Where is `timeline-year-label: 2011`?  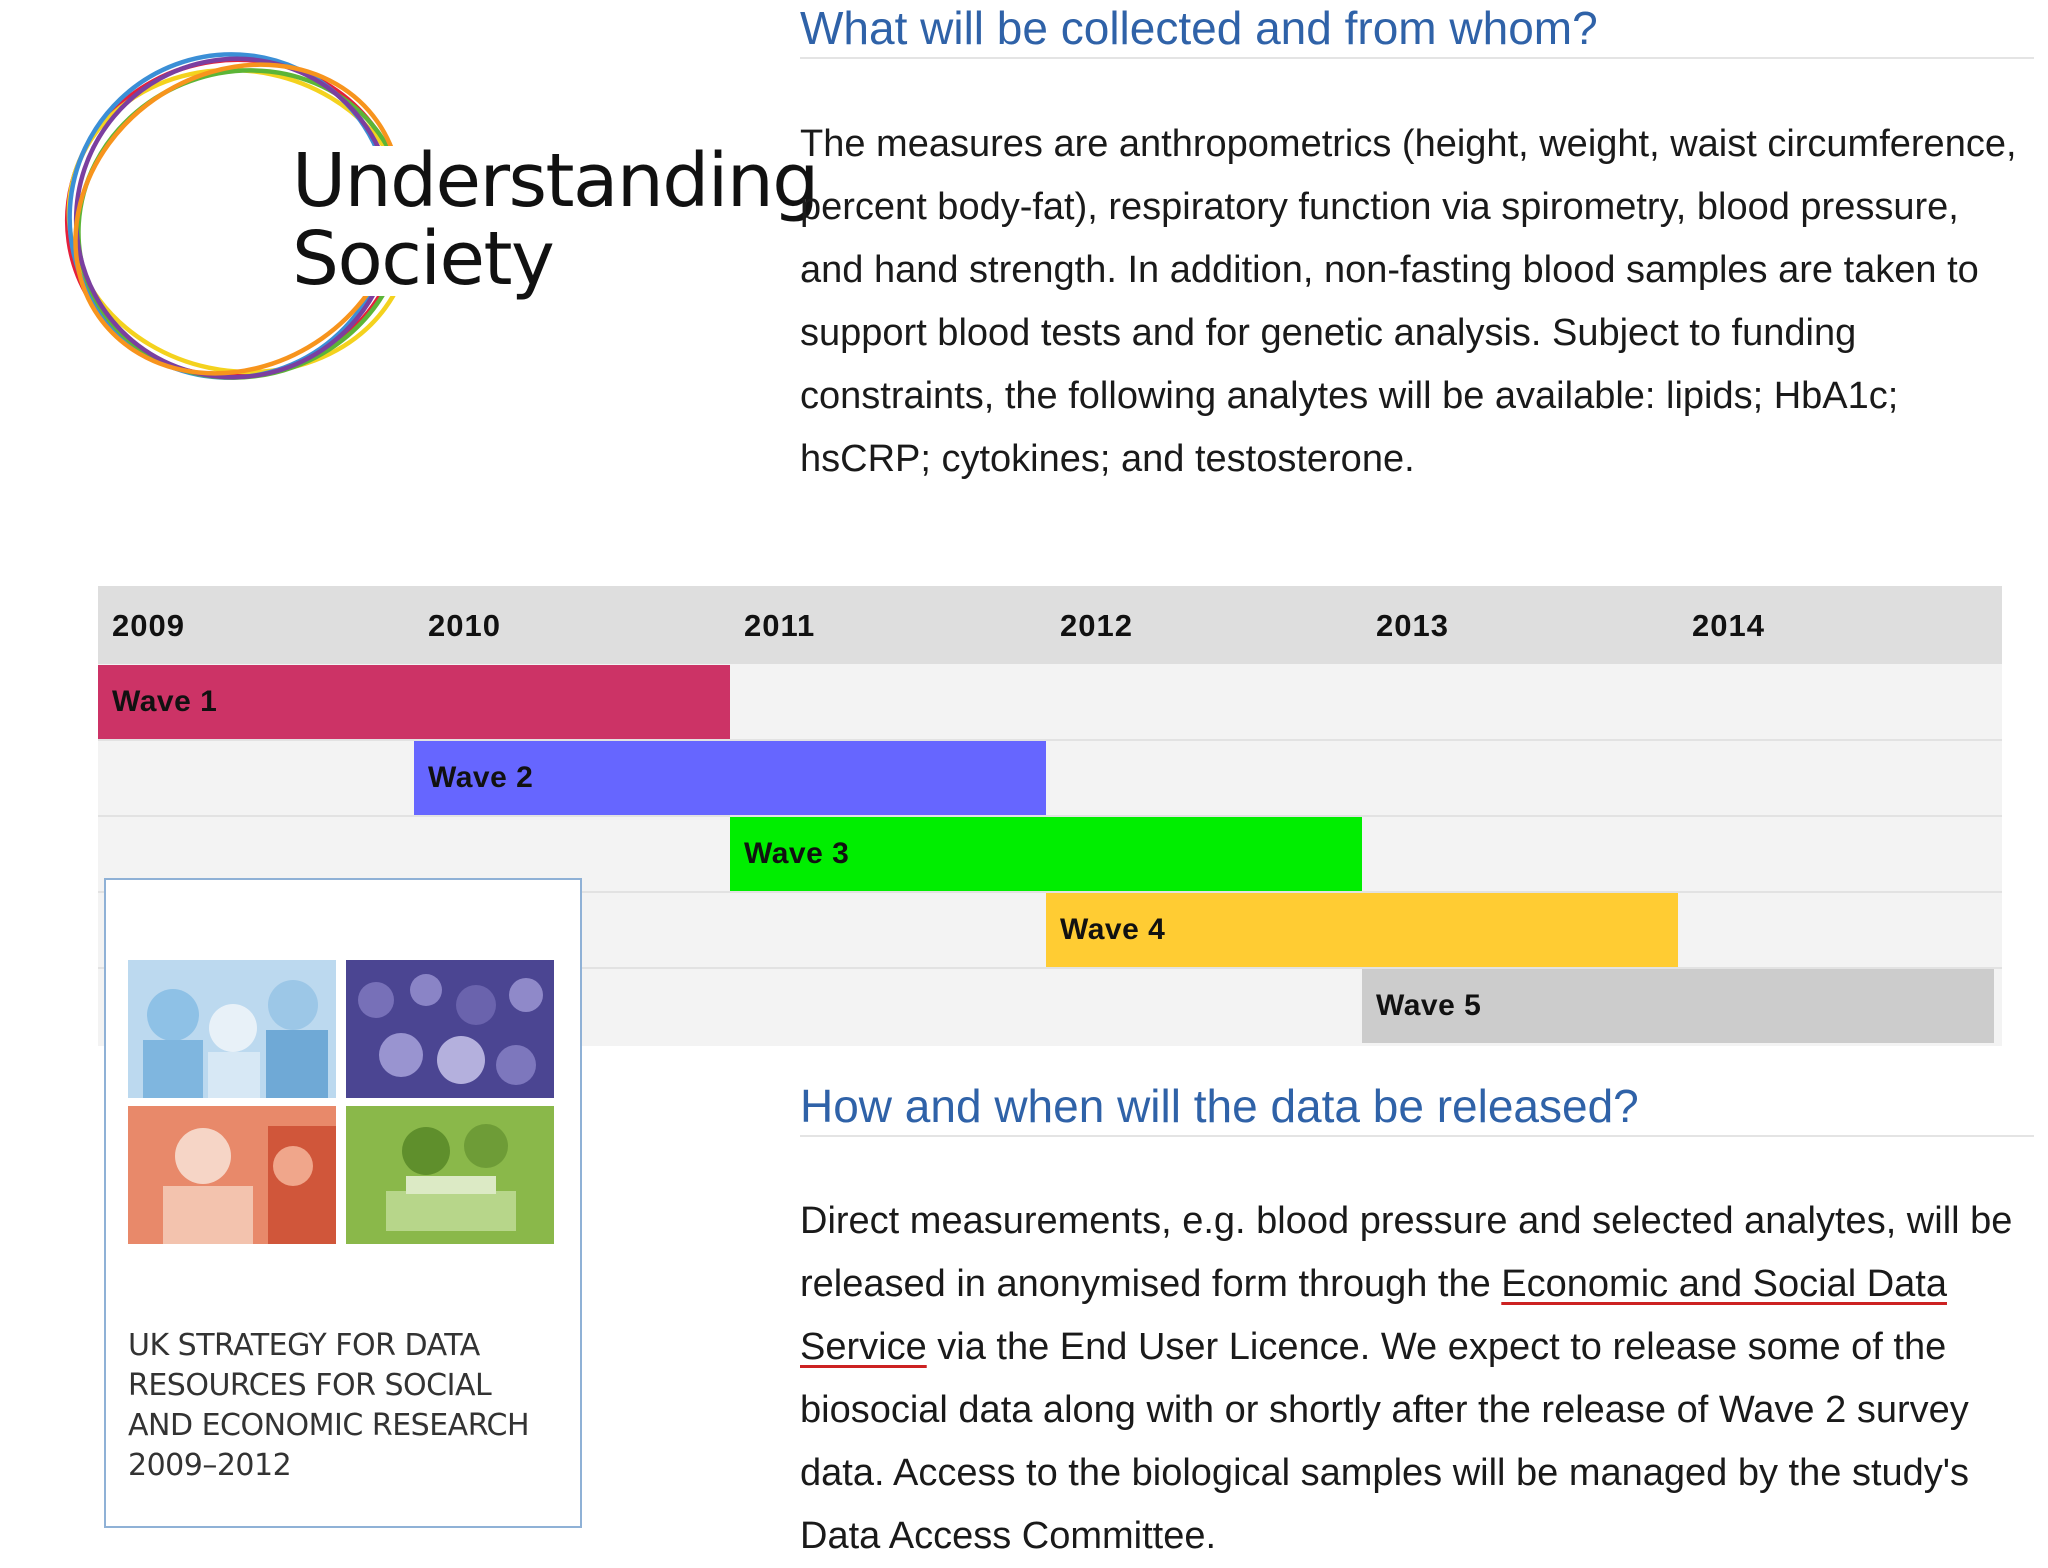
timeline-year-label: 2011 is located at coordinates (780, 625).